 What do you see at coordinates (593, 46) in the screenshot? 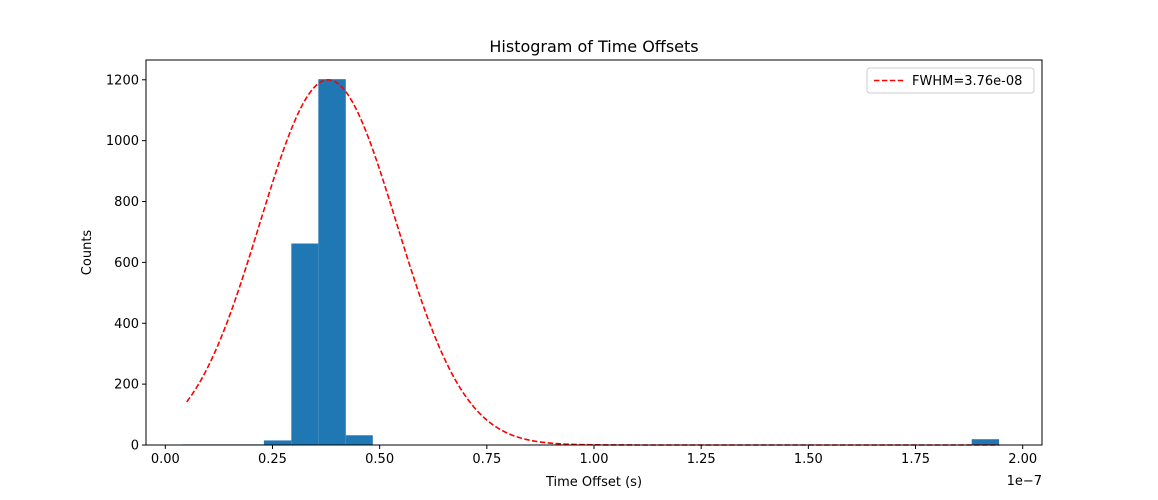
I see `chart-title: Histogram of Time Offsets` at bounding box center [593, 46].